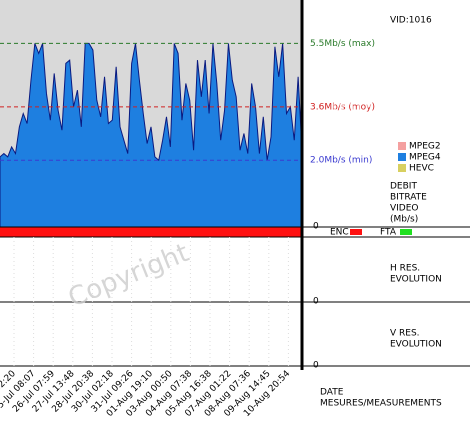 This screenshot has width=470, height=430. I want to click on axis-label: DEBIT, so click(403, 187).